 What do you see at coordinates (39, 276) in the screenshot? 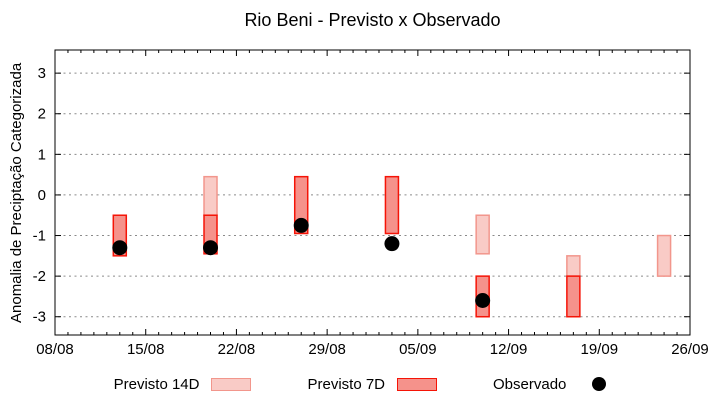
I see `y-tick-label: -2` at bounding box center [39, 276].